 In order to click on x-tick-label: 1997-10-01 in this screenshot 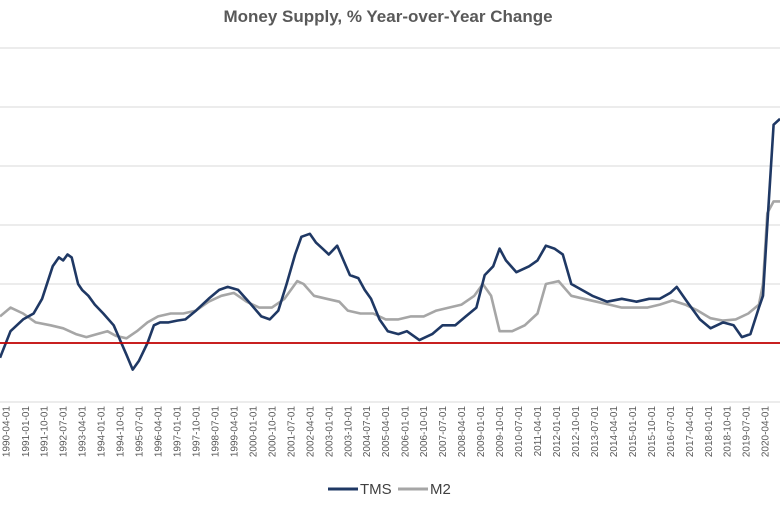, I will do `click(197, 432)`.